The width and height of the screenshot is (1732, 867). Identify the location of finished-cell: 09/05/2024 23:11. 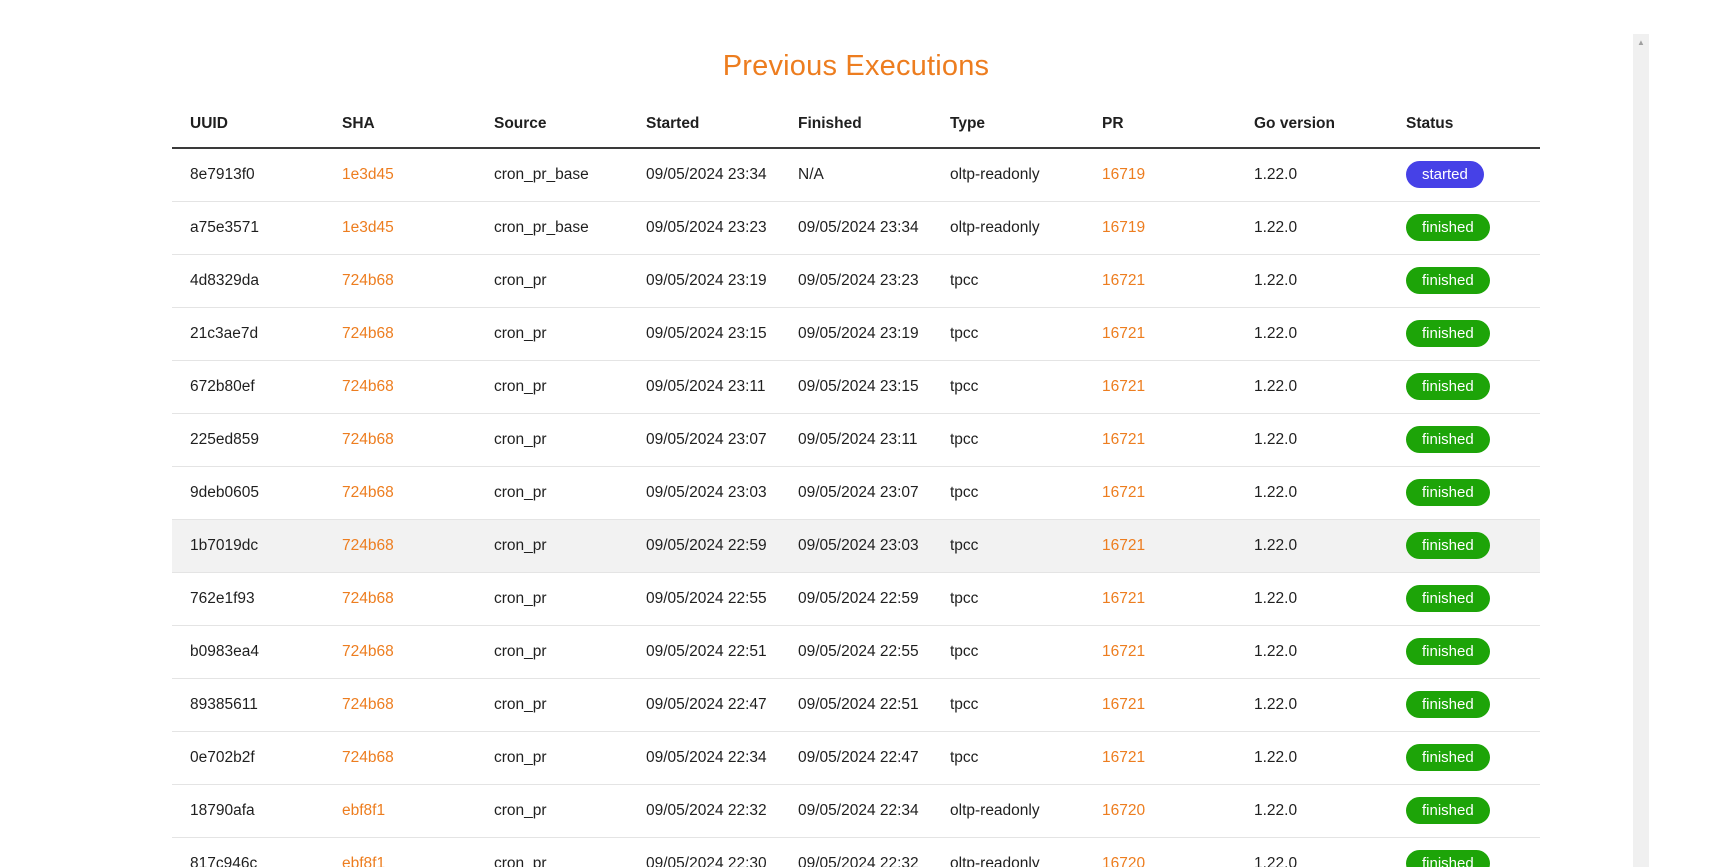
(856, 440).